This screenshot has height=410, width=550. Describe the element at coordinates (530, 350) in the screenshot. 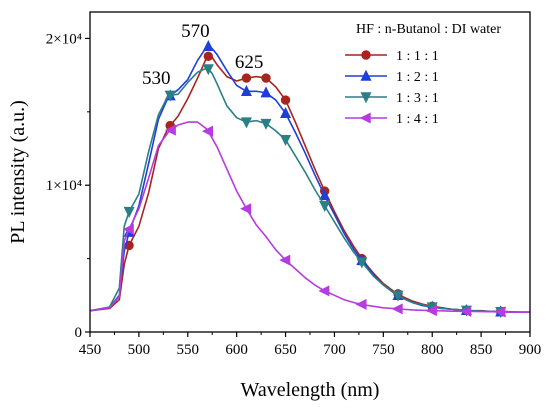

I see `x-tick-label-900: 900` at that location.